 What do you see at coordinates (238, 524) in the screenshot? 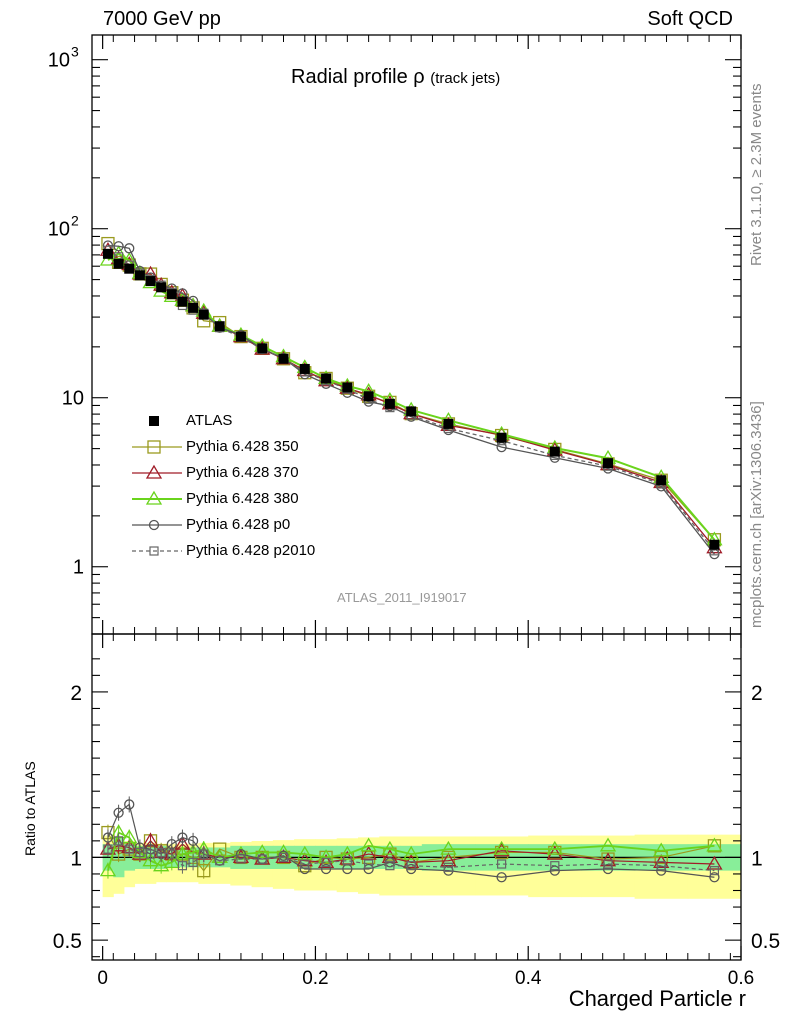
I see `legend-label: Pythia 6.428 p0` at bounding box center [238, 524].